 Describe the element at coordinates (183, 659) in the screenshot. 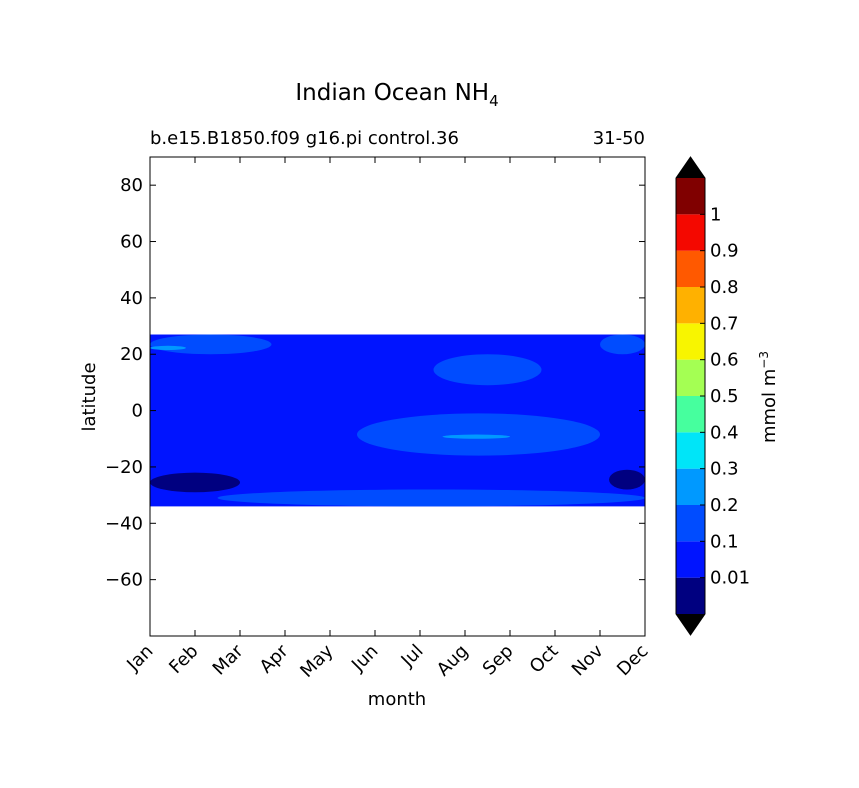

I see `x-tick-label: Feb` at that location.